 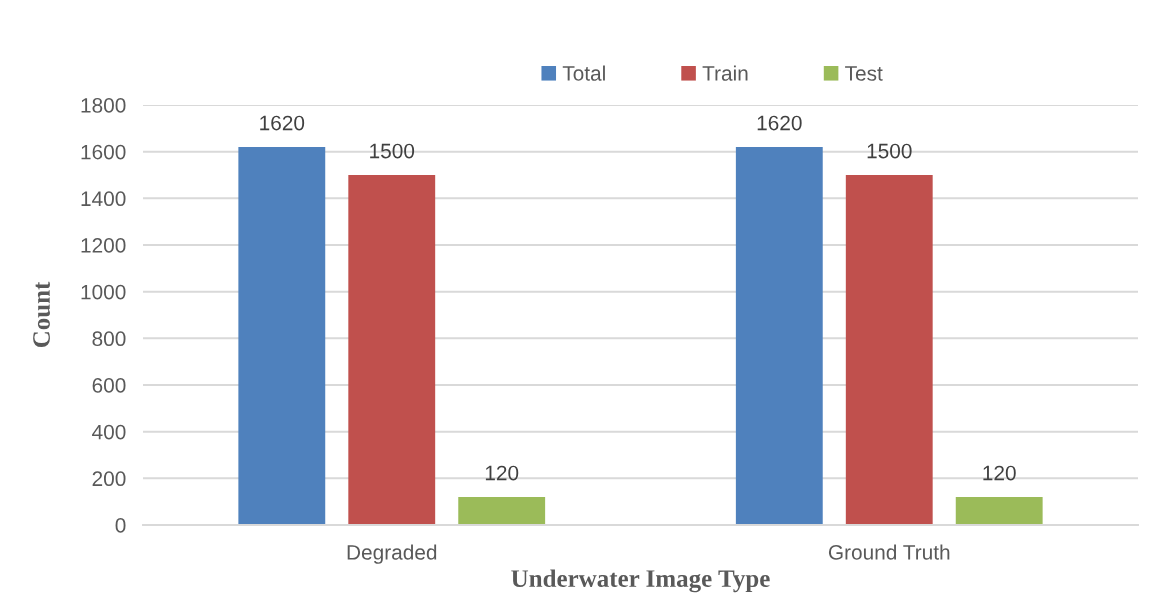 I want to click on y-tick-label: 0, so click(x=120, y=525).